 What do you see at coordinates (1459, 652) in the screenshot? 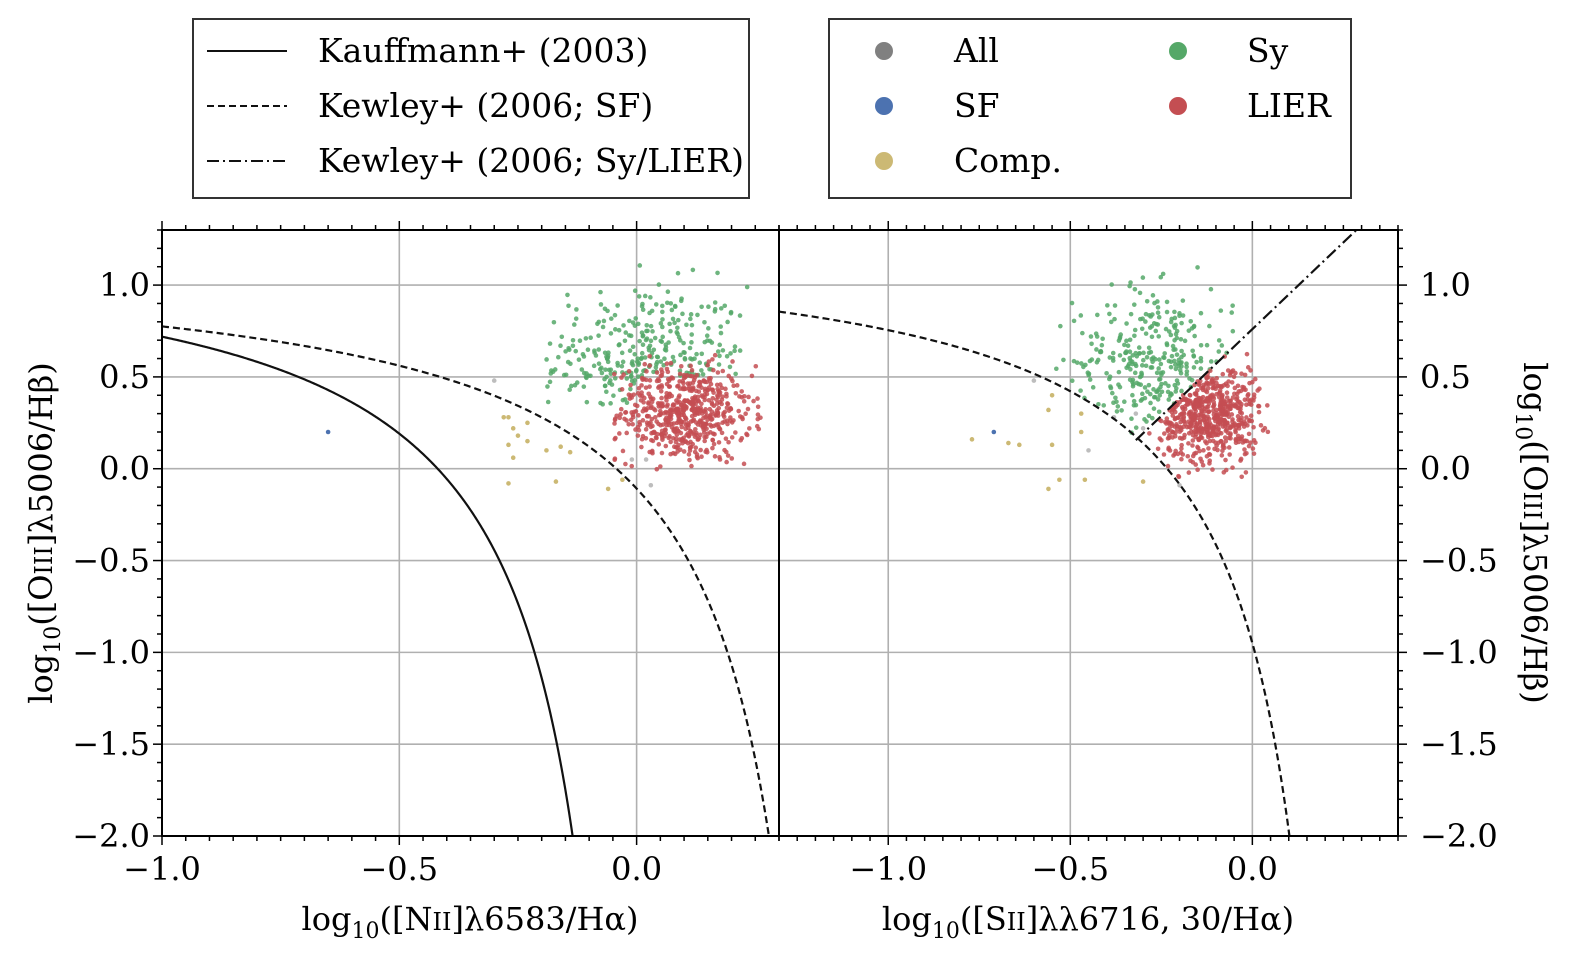
I see `right-y-tick-label: −1.0` at bounding box center [1459, 652].